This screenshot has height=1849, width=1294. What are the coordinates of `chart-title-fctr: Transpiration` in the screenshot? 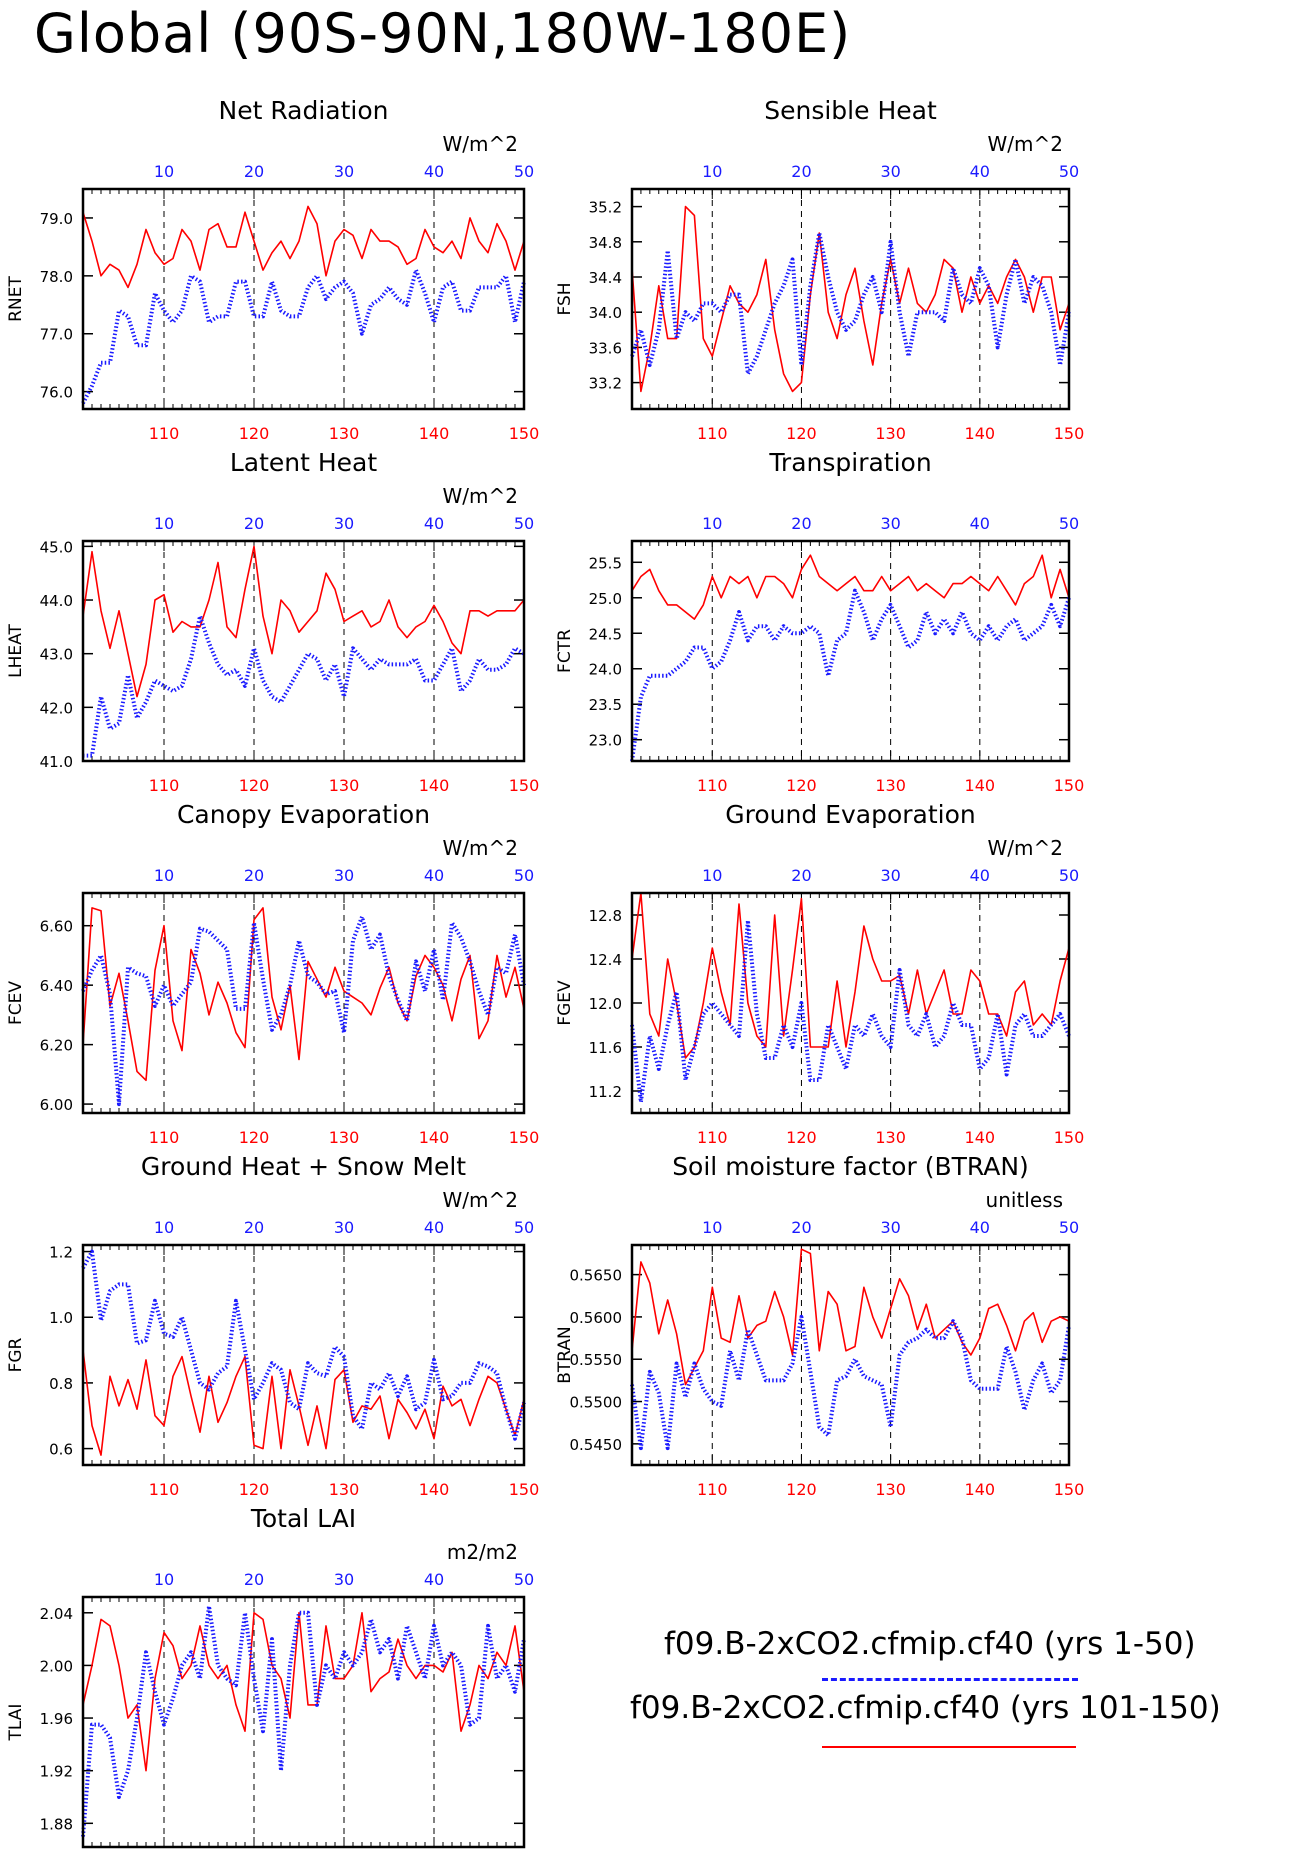 It's located at (849, 462).